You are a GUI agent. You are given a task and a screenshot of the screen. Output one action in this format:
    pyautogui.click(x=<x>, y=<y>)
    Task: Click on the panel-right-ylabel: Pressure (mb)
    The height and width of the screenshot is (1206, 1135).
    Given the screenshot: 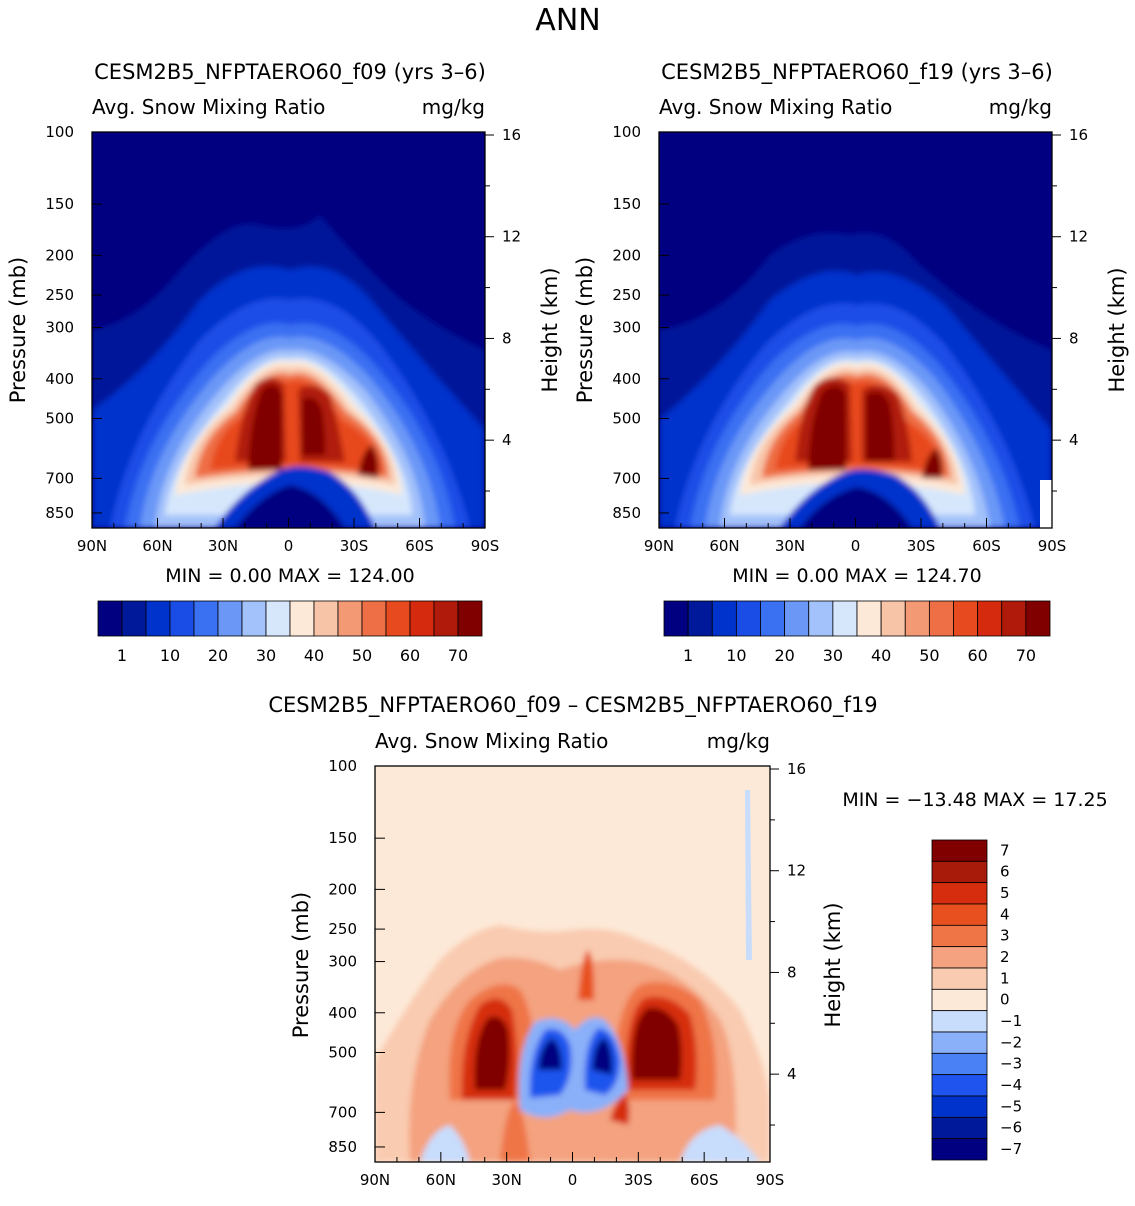 What is the action you would take?
    pyautogui.click(x=585, y=330)
    